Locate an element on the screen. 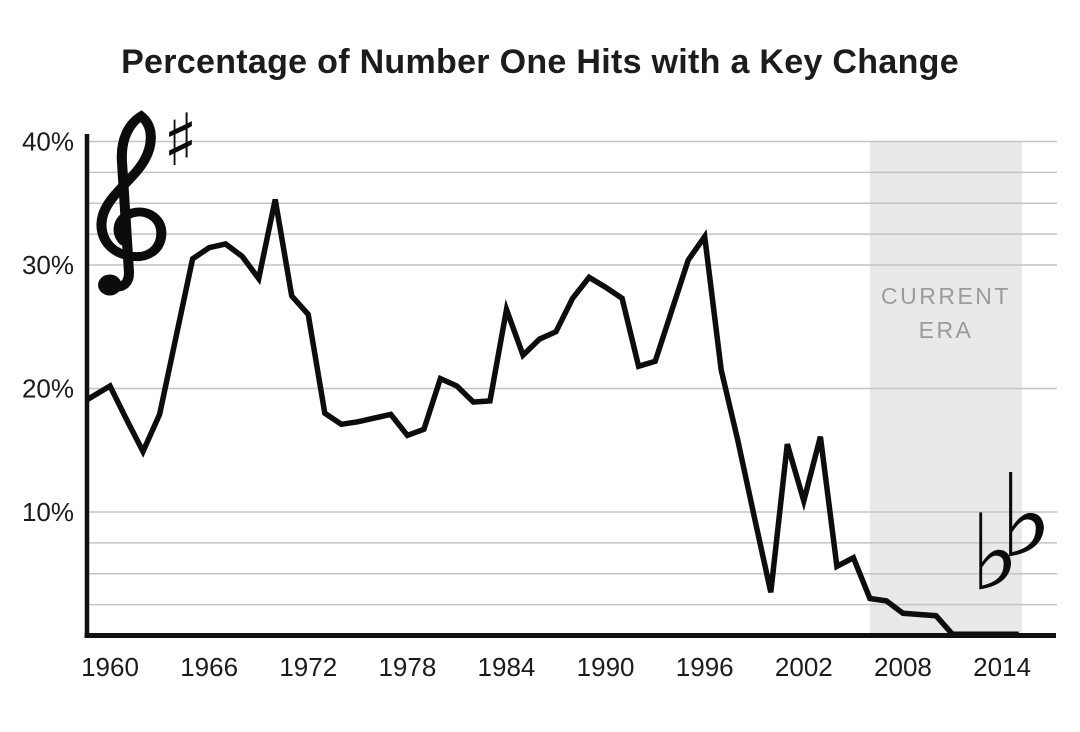  x-tick-label: 1966 is located at coordinates (209, 667).